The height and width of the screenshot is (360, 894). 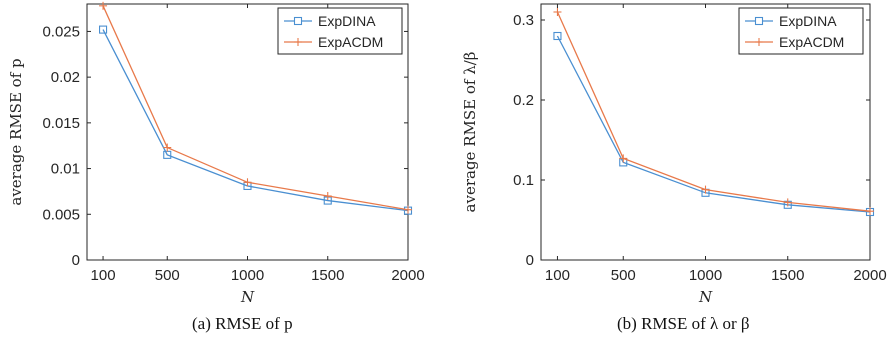 What do you see at coordinates (61, 31) in the screenshot?
I see `y-tick-label: 0.025` at bounding box center [61, 31].